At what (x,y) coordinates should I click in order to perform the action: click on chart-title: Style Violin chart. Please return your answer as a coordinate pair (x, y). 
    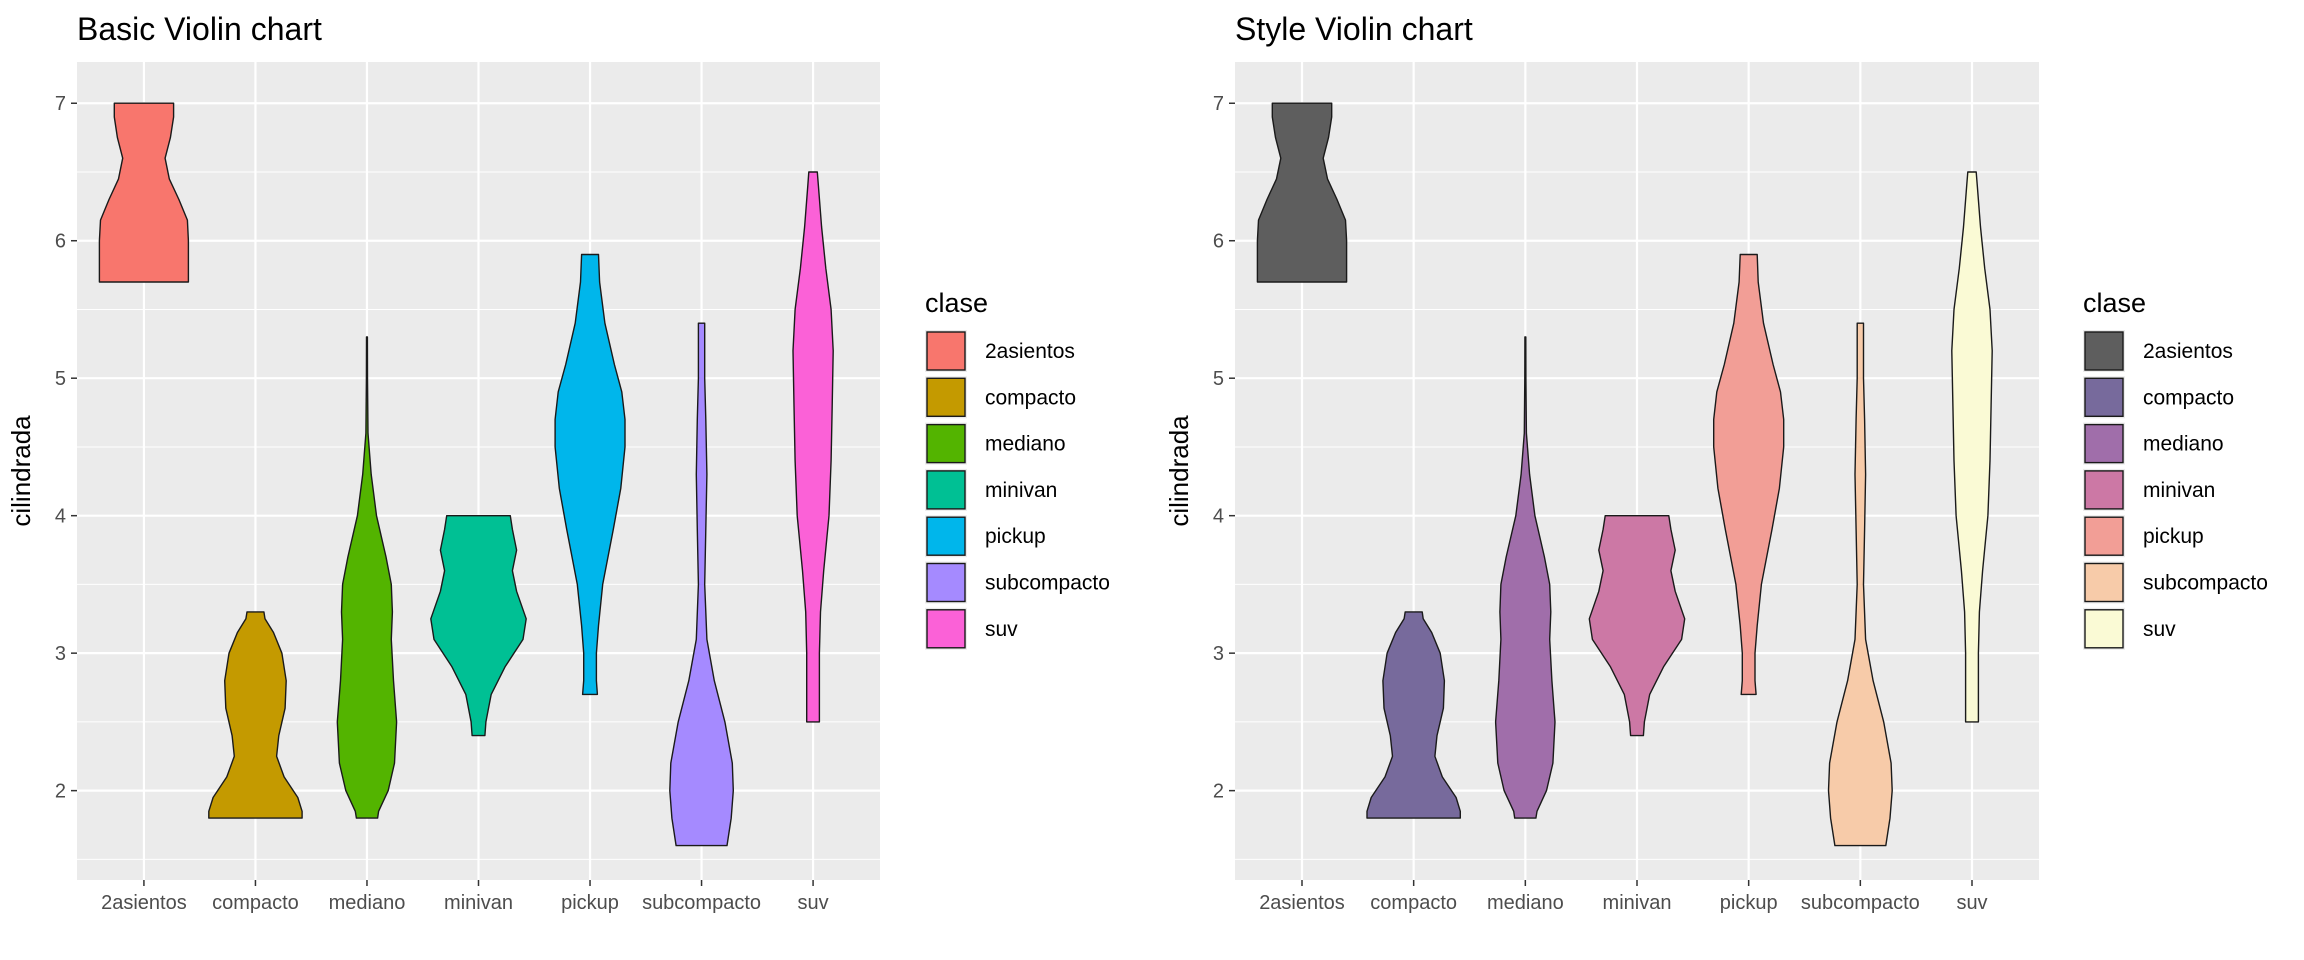
    Looking at the image, I should click on (1354, 29).